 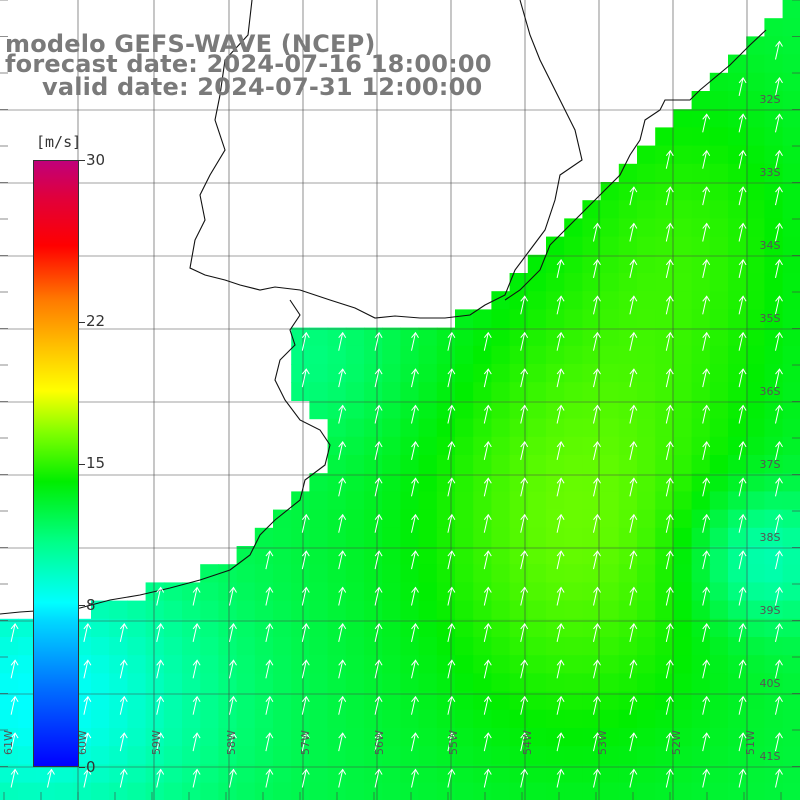 I want to click on lat-label: 40S, so click(x=770, y=683).